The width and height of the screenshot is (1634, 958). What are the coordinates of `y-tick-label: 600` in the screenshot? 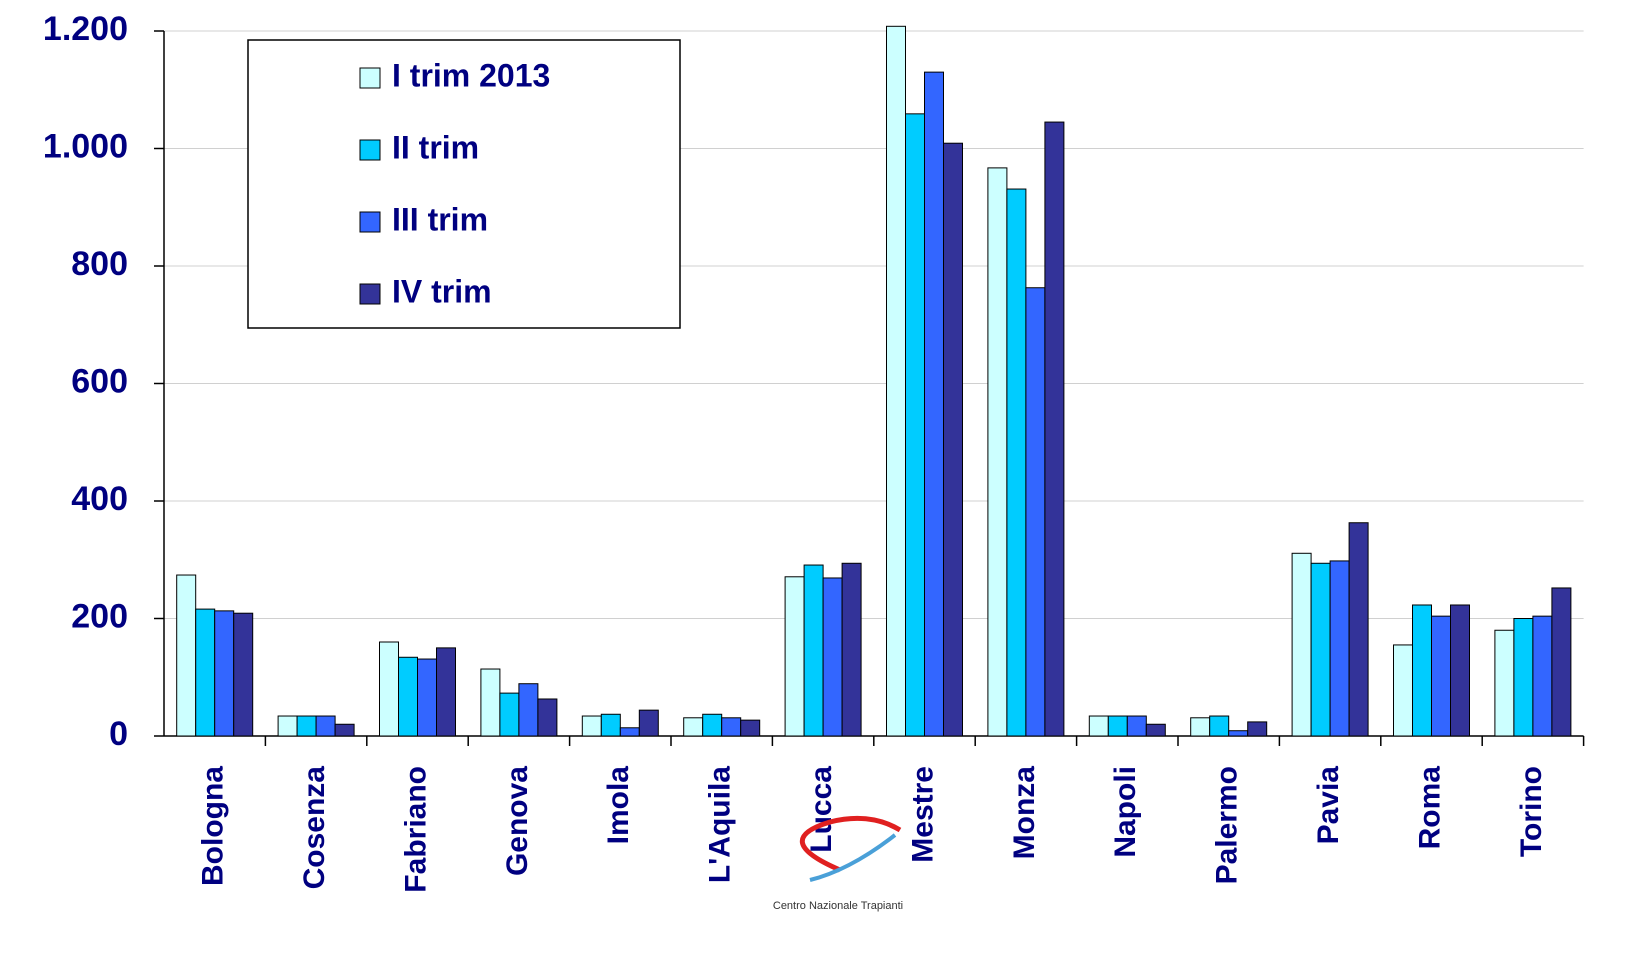 It's located at (99, 381).